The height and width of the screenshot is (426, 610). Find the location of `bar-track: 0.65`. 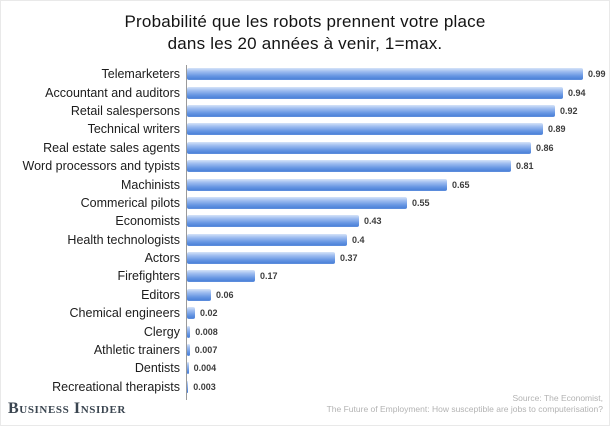

bar-track: 0.65 is located at coordinates (398, 184).